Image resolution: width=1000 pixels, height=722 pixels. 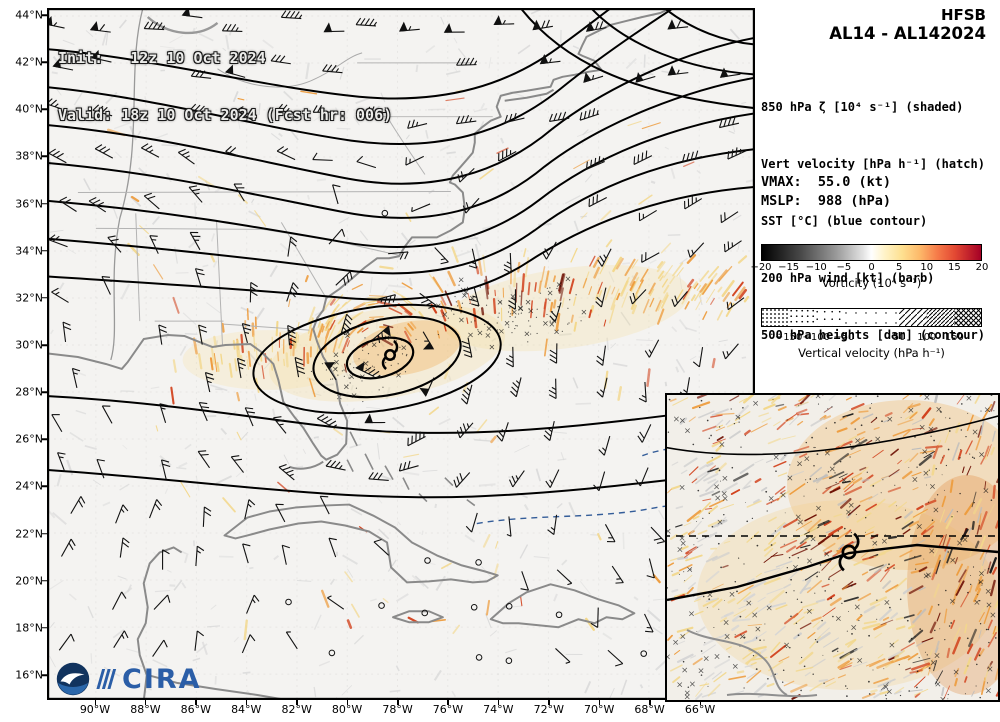 I want to click on cira-logo-icon, so click(x=106, y=679).